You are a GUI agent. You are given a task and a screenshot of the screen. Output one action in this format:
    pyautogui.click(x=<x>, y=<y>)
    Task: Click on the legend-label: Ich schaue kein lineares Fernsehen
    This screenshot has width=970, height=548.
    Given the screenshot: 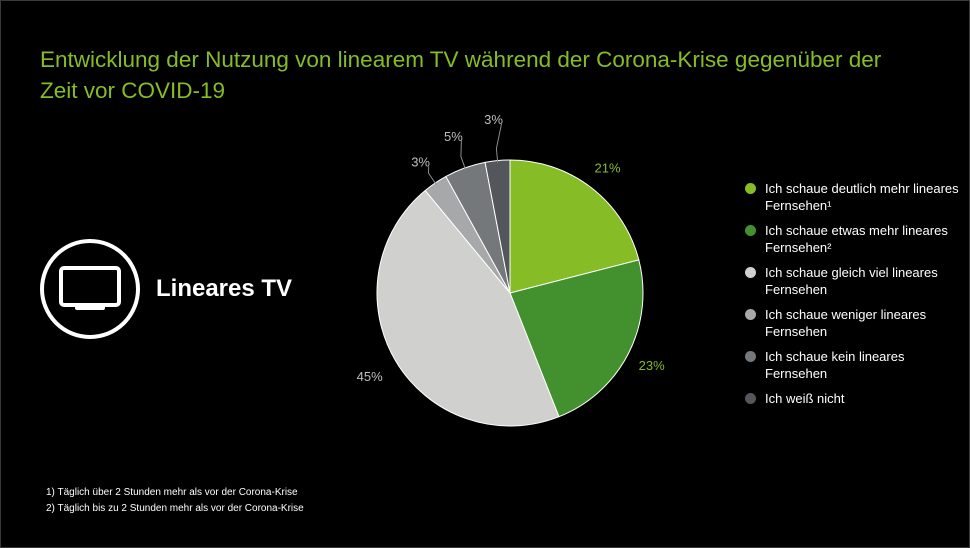 What is the action you would take?
    pyautogui.click(x=835, y=365)
    